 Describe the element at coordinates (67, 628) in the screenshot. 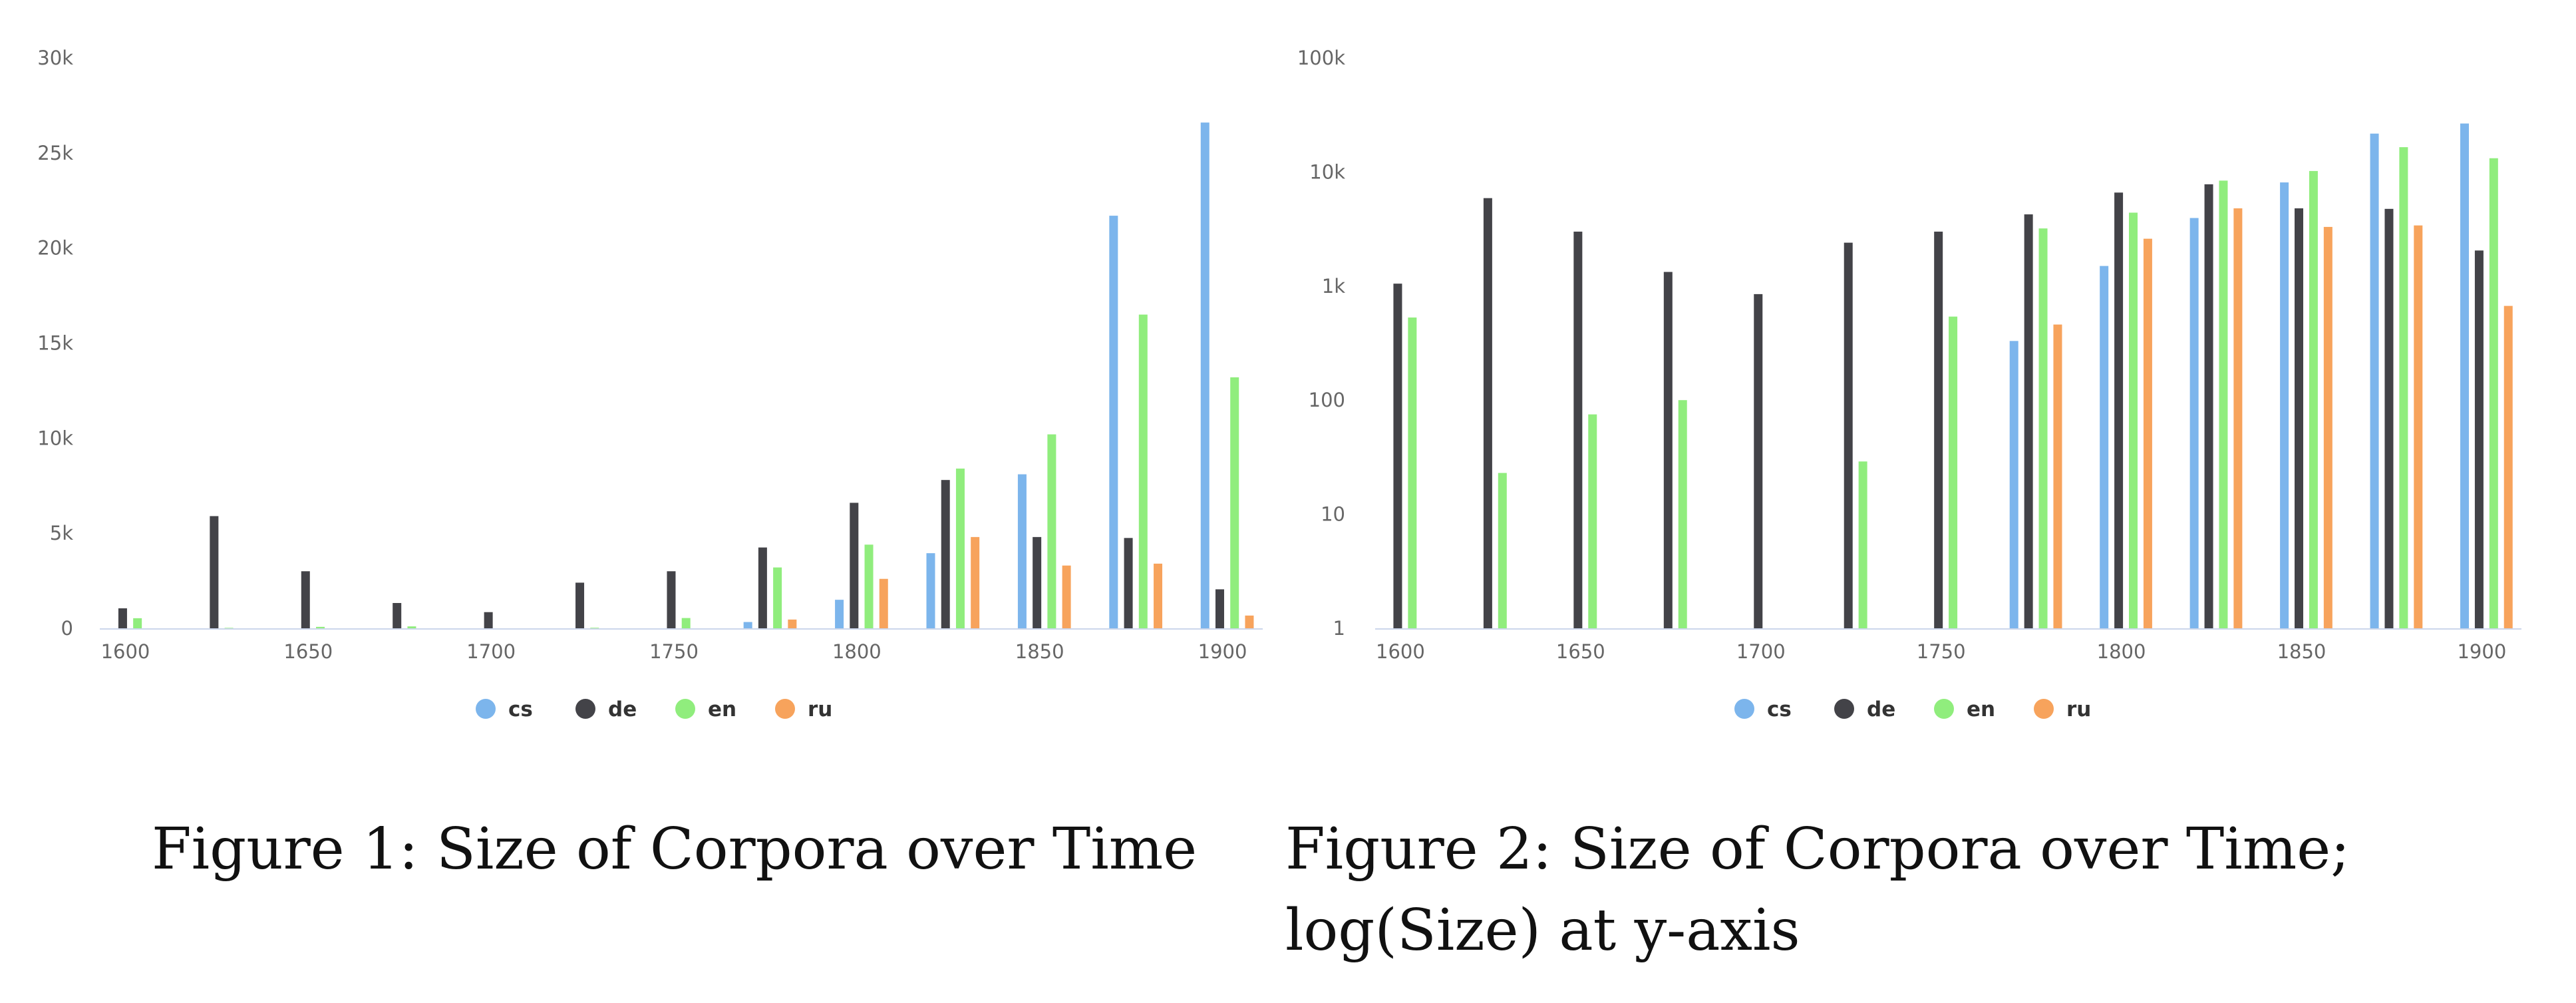

I see `y-tick-label: 0` at that location.